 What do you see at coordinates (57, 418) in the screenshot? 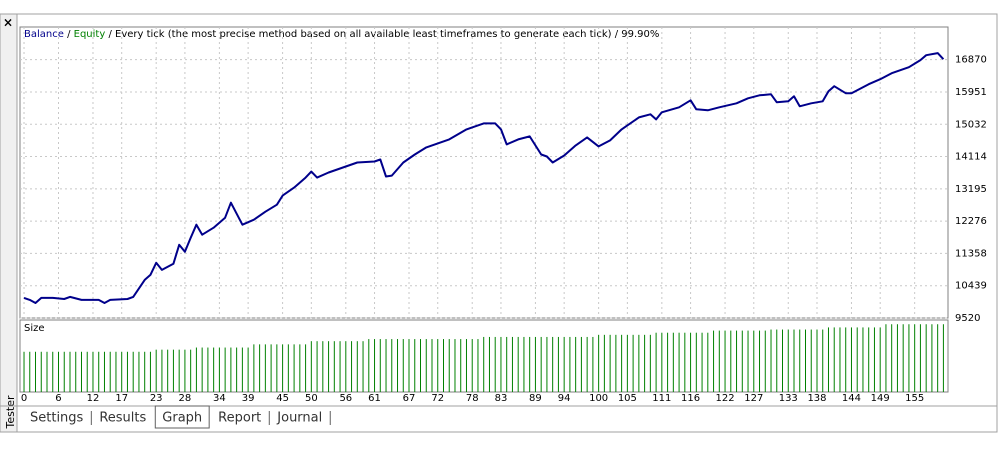
I see `tab-label: Settings` at bounding box center [57, 418].